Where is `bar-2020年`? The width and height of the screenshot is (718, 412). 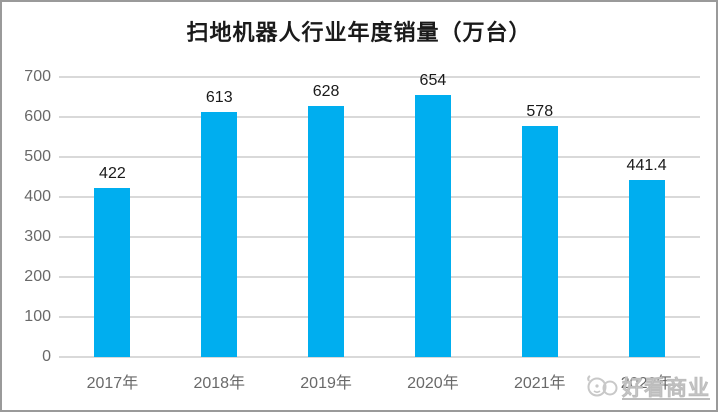
bar-2020年 is located at coordinates (432, 226).